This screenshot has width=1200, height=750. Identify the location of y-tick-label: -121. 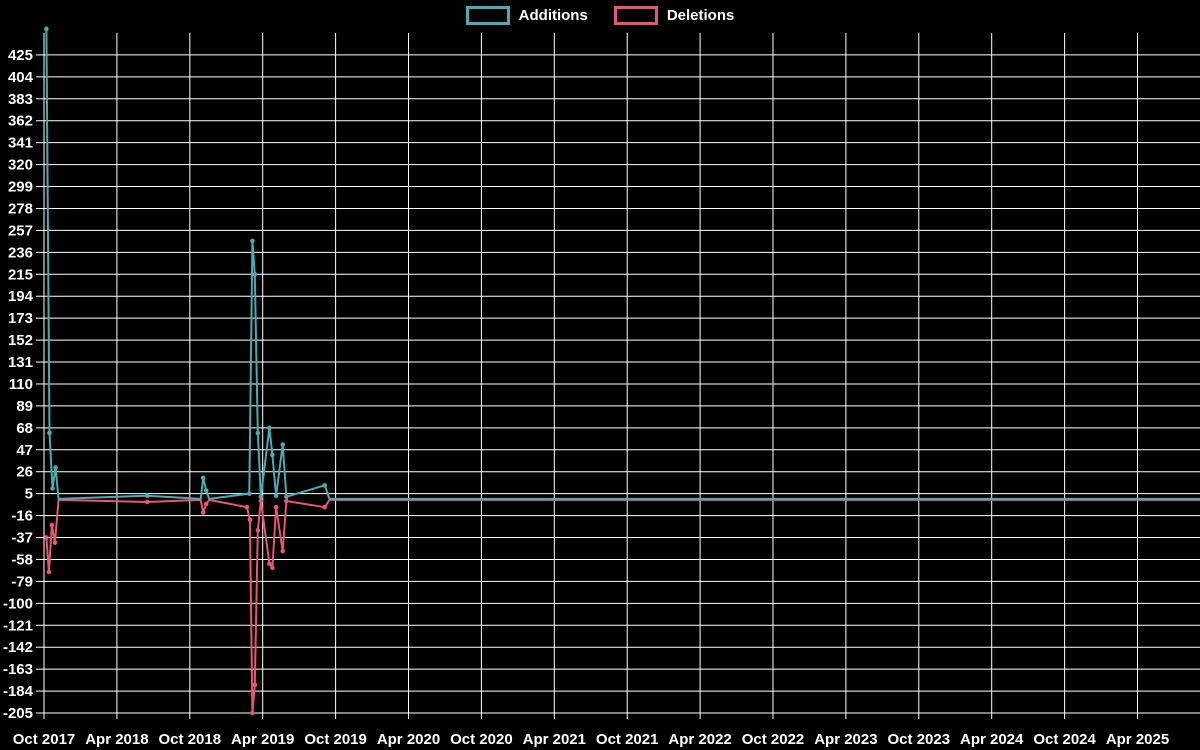
(18, 625).